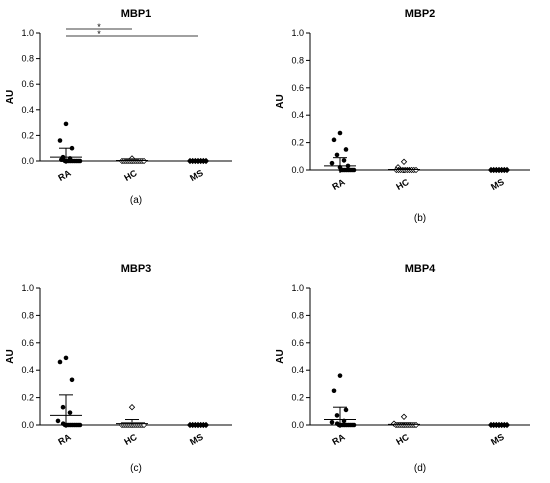 Image resolution: width=550 pixels, height=483 pixels. What do you see at coordinates (136, 269) in the screenshot?
I see `chart-title: MBP3` at bounding box center [136, 269].